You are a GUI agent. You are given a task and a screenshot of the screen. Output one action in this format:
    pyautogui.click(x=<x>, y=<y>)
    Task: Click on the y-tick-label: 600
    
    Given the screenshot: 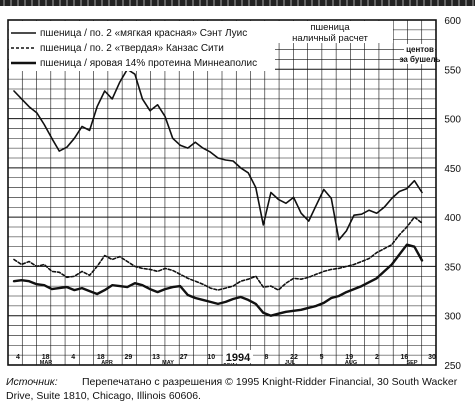 What is the action you would take?
    pyautogui.click(x=452, y=21)
    